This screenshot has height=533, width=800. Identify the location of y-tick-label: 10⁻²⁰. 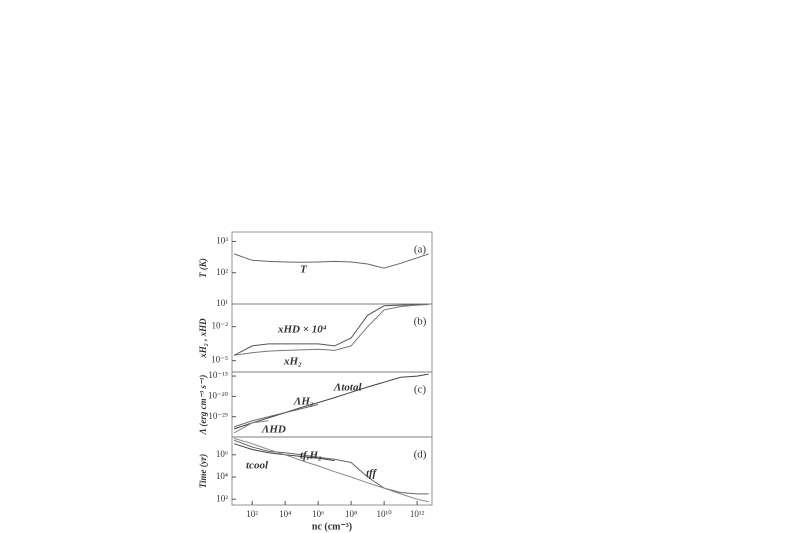
(218, 395).